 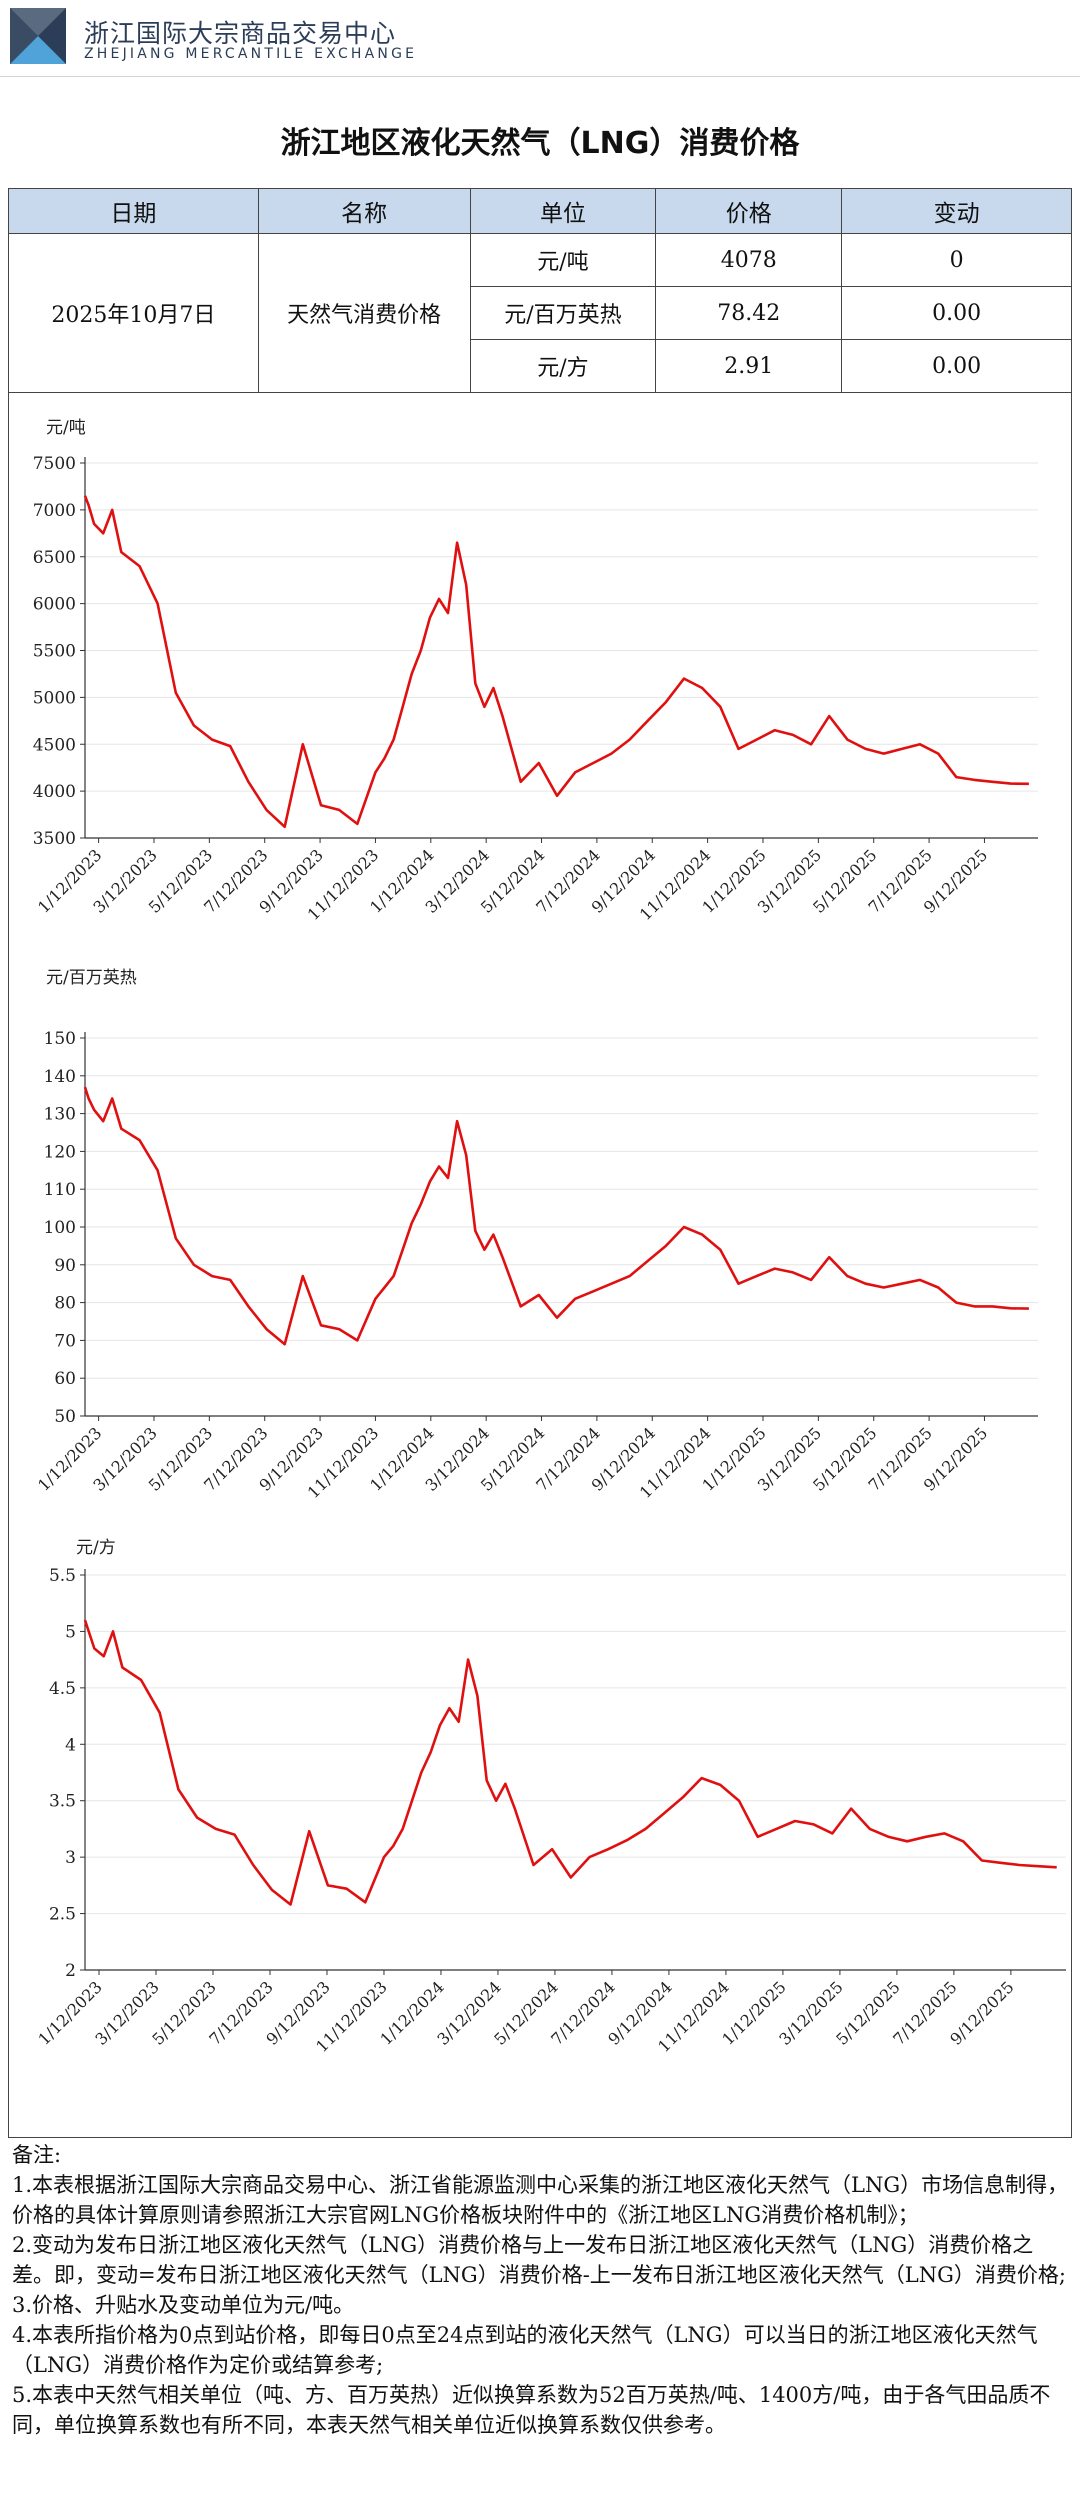 I want to click on y-tick-label: 4.5, so click(x=62, y=1689).